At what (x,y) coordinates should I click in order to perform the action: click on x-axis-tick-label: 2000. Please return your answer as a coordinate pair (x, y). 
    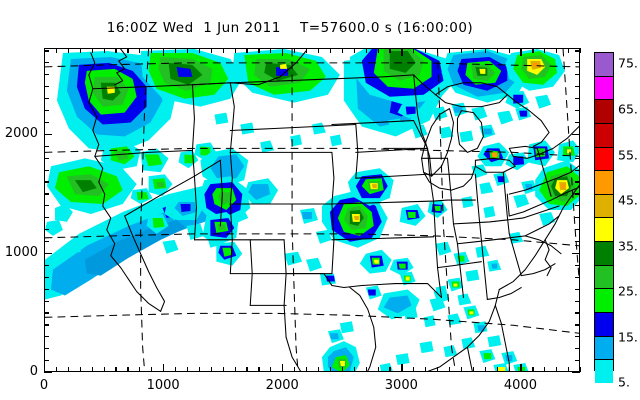
    Looking at the image, I should click on (282, 385).